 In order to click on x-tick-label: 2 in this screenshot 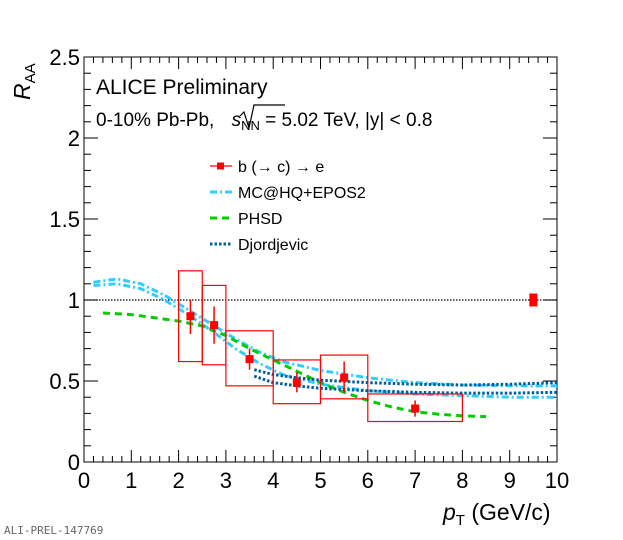, I will do `click(178, 480)`.